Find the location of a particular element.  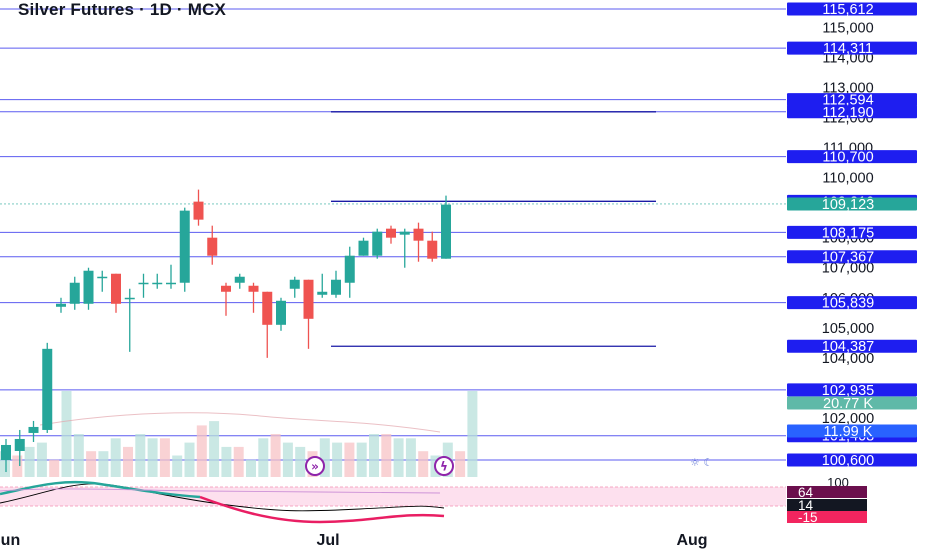

level-price-badge-label: 107,367 is located at coordinates (848, 258).